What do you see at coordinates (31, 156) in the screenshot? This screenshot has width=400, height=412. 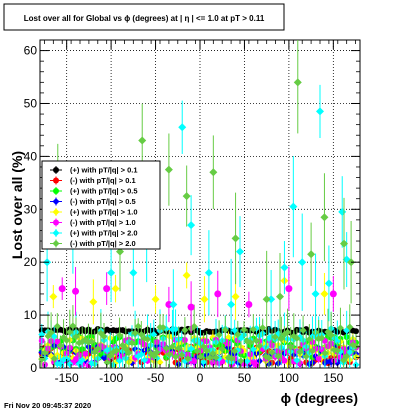 I see `y-tick-label: 40` at bounding box center [31, 156].